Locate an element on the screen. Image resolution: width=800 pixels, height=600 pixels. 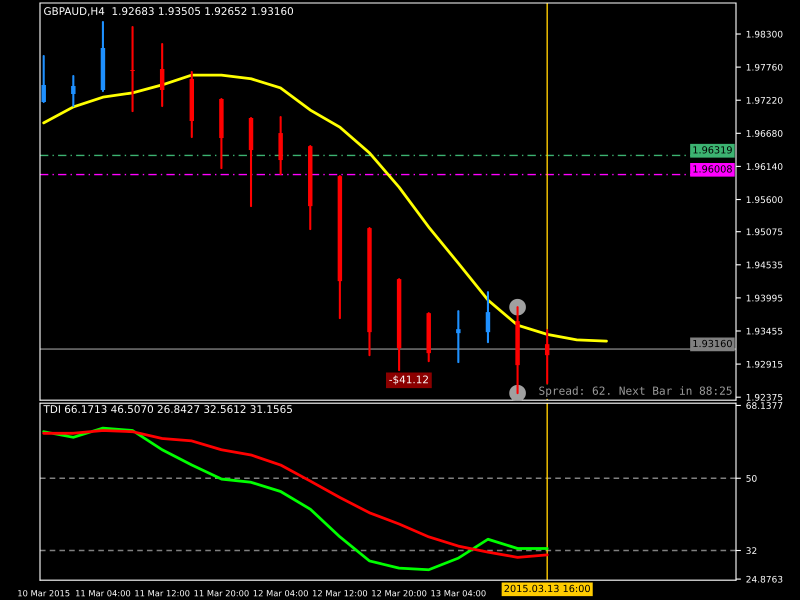
ref-line-label: 1.93160 is located at coordinates (712, 344).